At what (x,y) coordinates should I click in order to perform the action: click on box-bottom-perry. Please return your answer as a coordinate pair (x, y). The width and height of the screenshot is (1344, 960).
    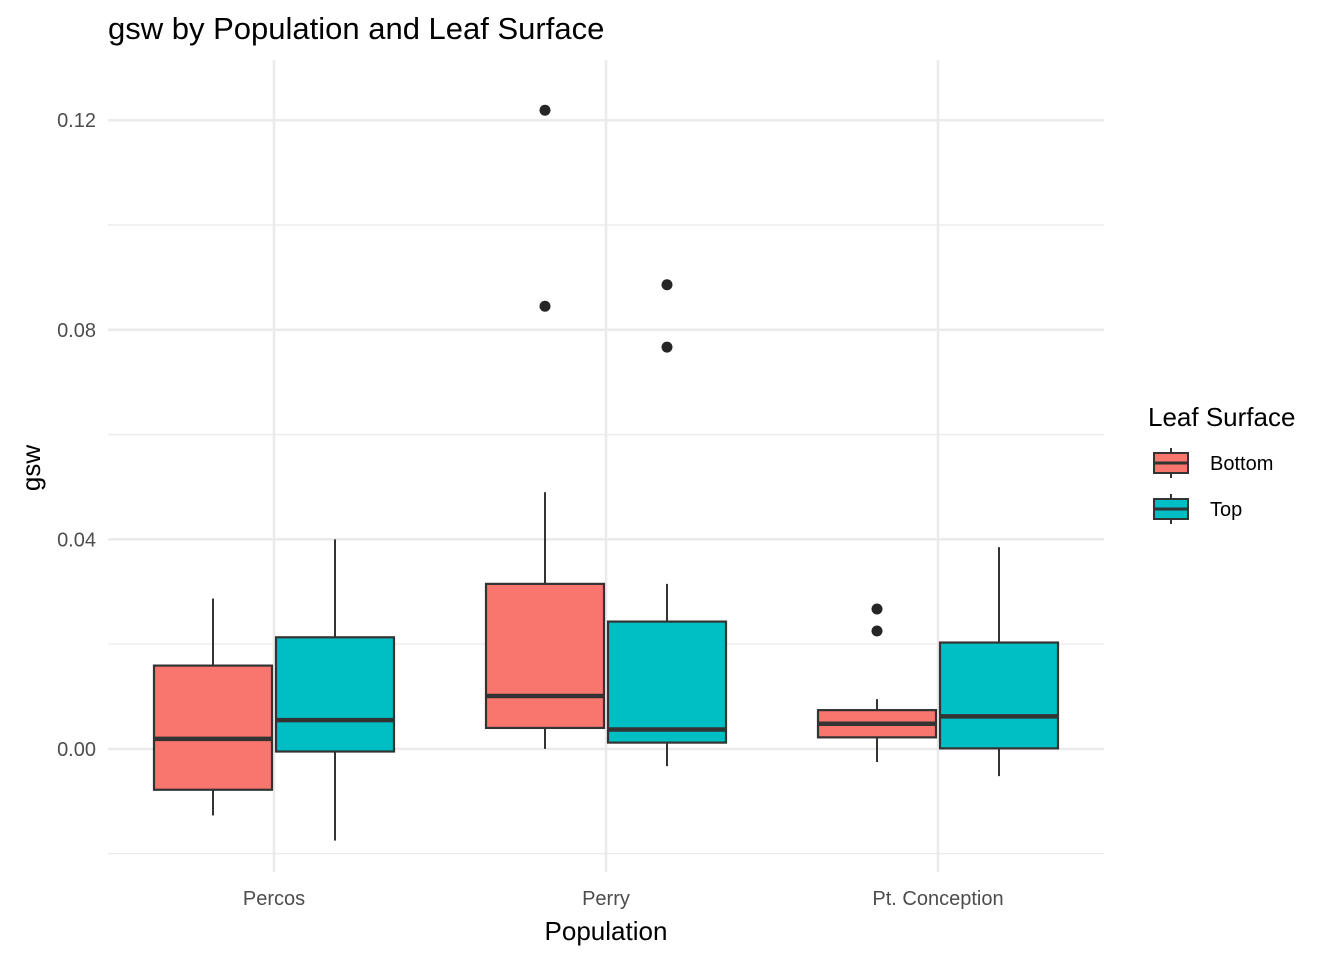
    Looking at the image, I should click on (545, 426).